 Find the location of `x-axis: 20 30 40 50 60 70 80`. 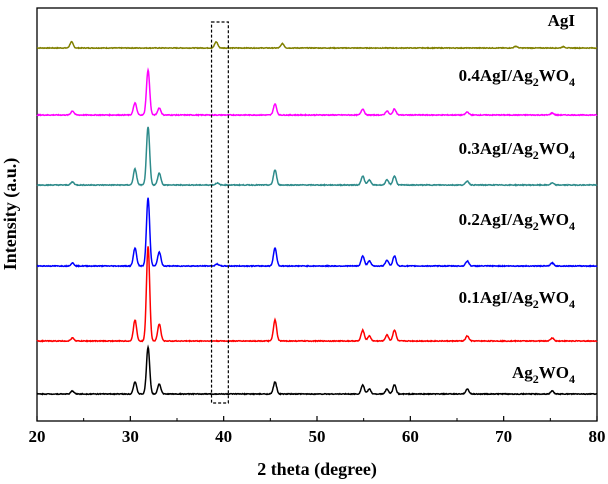

x-axis: 20 30 40 50 60 70 80 is located at coordinates (317, 431).